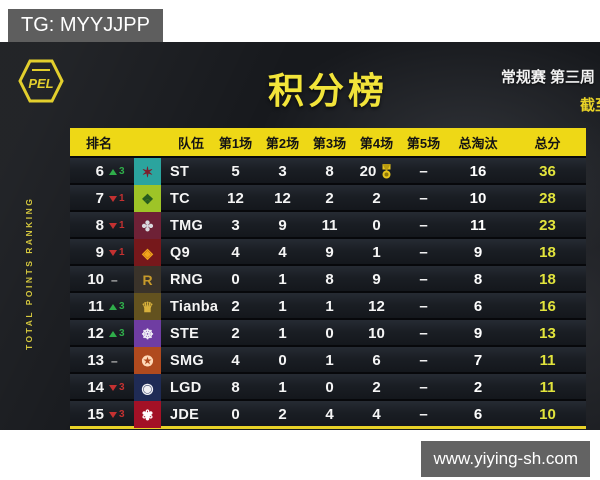 This screenshot has width=600, height=480. I want to click on column-header-4: 第2场, so click(282, 143).